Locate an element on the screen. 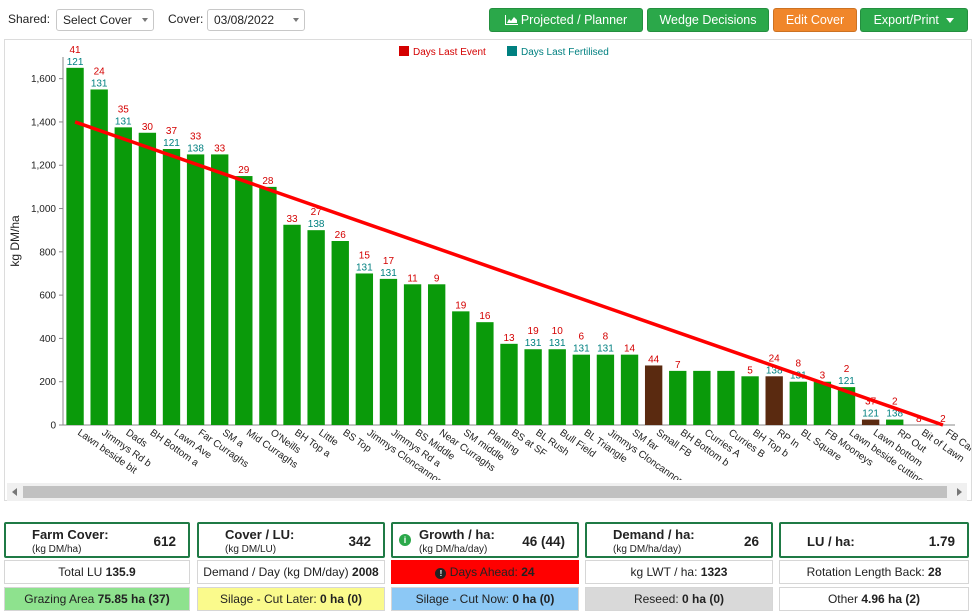 Image resolution: width=977 pixels, height=614 pixels. silage-cut-later-cell: Silage - Cut Later: 0 ha (0) is located at coordinates (291, 599).